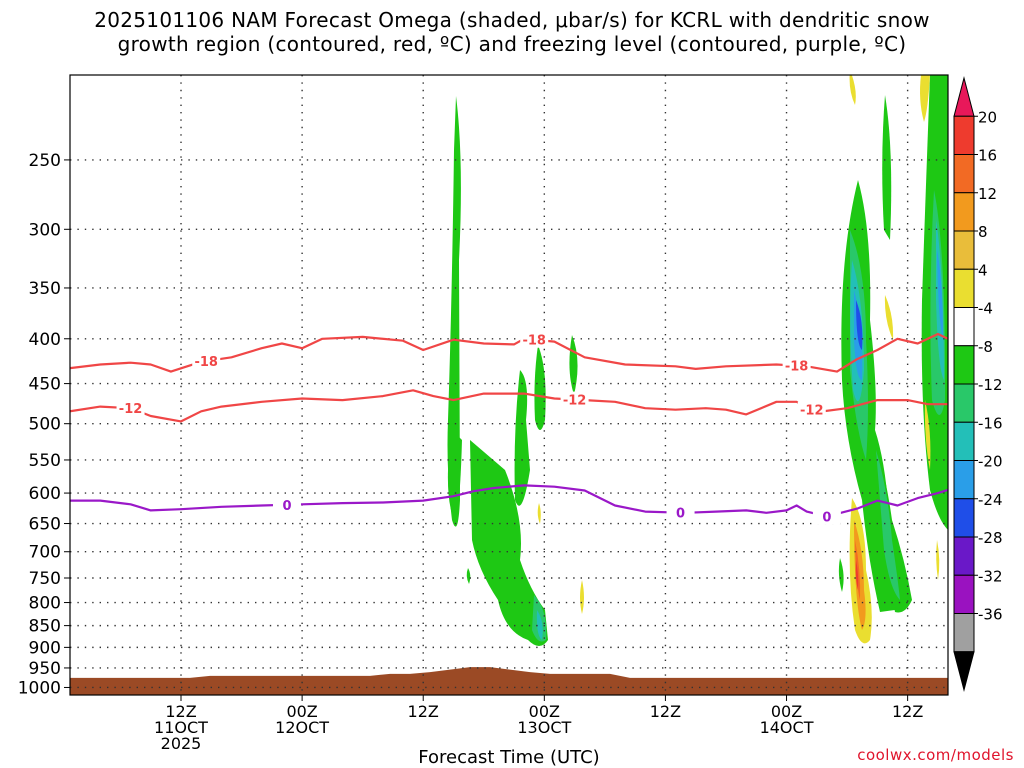 This screenshot has width=1024, height=768. What do you see at coordinates (990, 538) in the screenshot?
I see `colorbar-label: -28` at bounding box center [990, 538].